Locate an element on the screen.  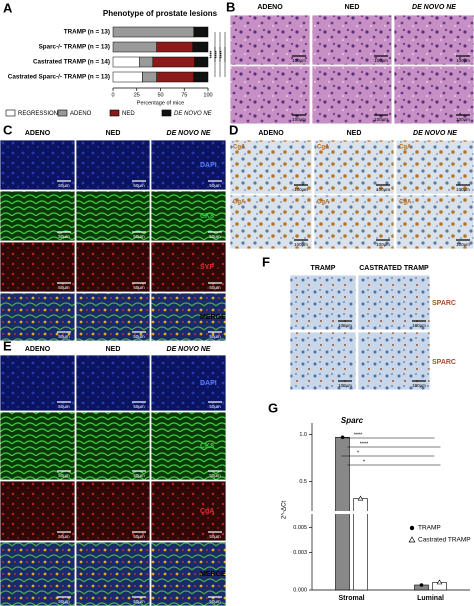
legend-label: Castrated TRAMP is located at coordinates (444, 540).